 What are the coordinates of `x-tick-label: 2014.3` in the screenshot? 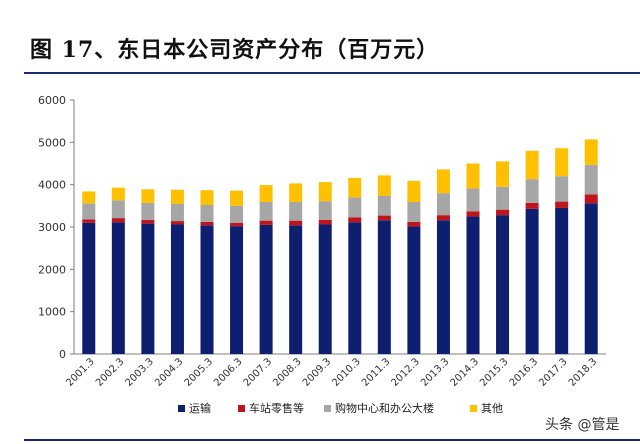 It's located at (465, 372).